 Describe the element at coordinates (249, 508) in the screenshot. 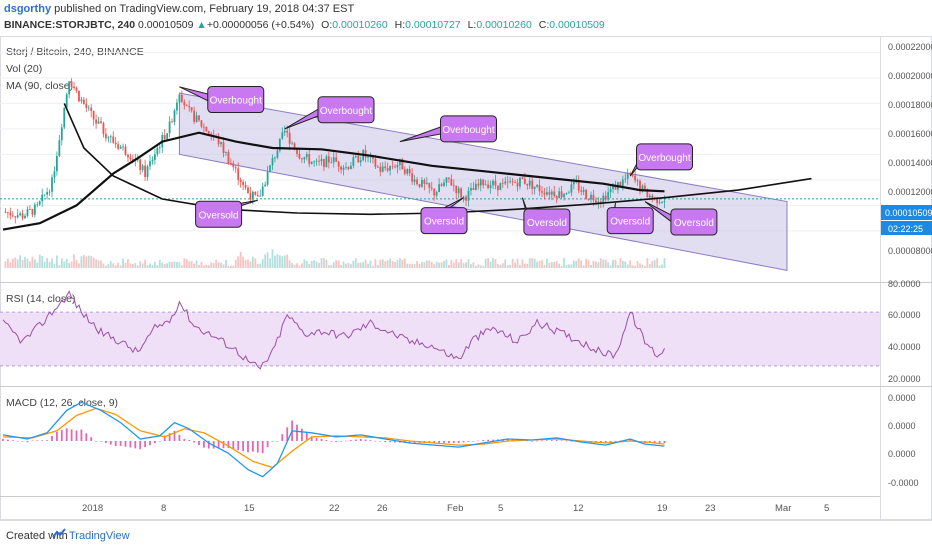

I see `time-tick-3: 15` at that location.